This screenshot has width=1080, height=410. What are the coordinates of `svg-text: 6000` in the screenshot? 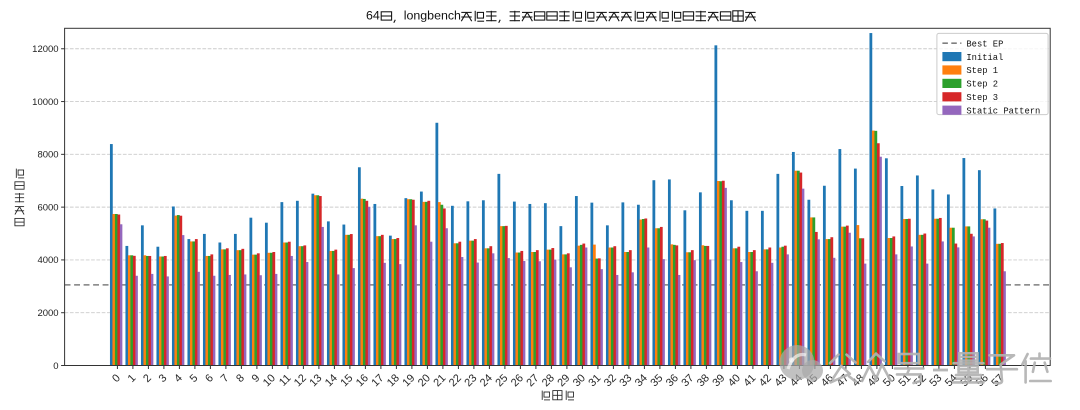 It's located at (47, 207).